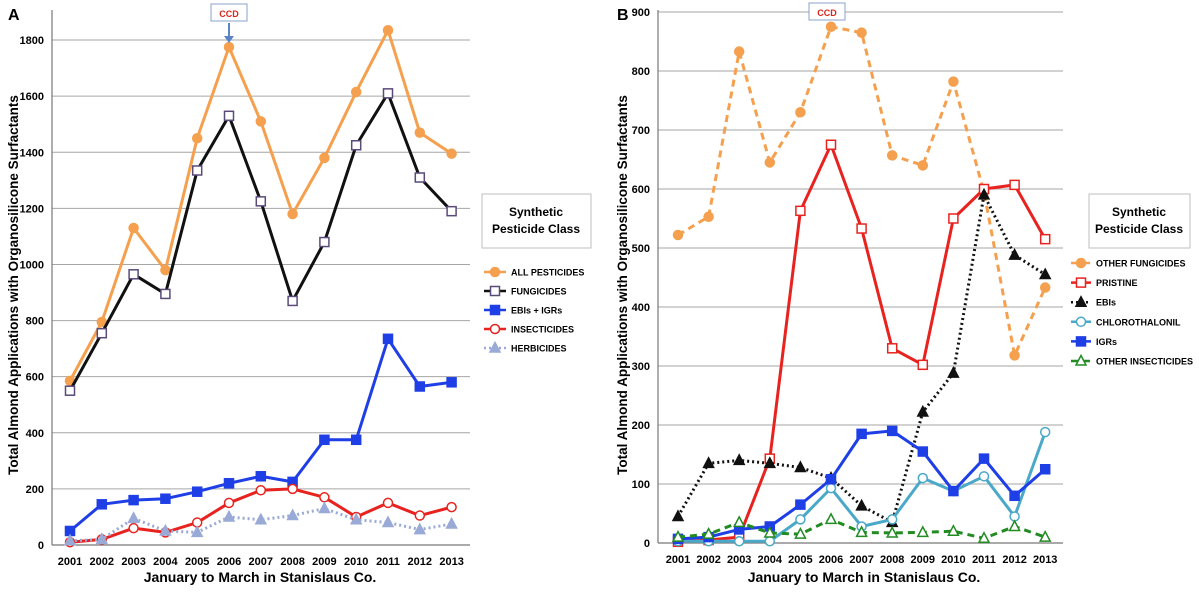 This screenshot has height=594, width=1199. I want to click on x-tick-label: 2009, so click(923, 560).